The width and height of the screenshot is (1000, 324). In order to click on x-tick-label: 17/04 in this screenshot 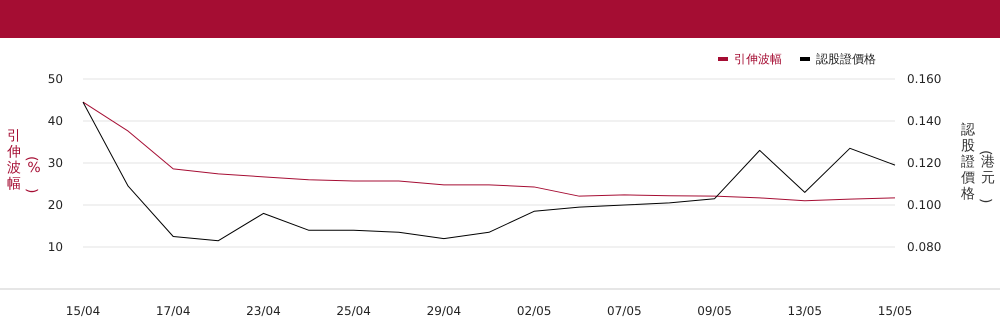, I will do `click(173, 311)`.